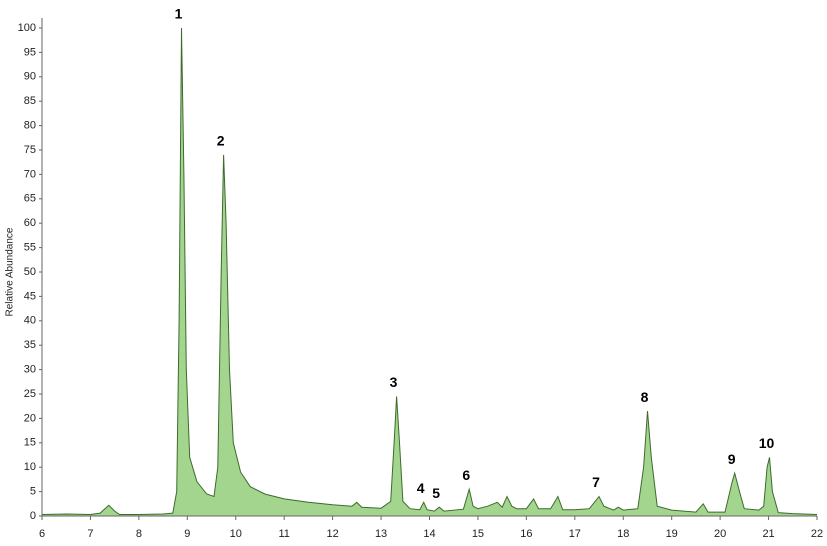  What do you see at coordinates (394, 382) in the screenshot?
I see `peak-label: 3` at bounding box center [394, 382].